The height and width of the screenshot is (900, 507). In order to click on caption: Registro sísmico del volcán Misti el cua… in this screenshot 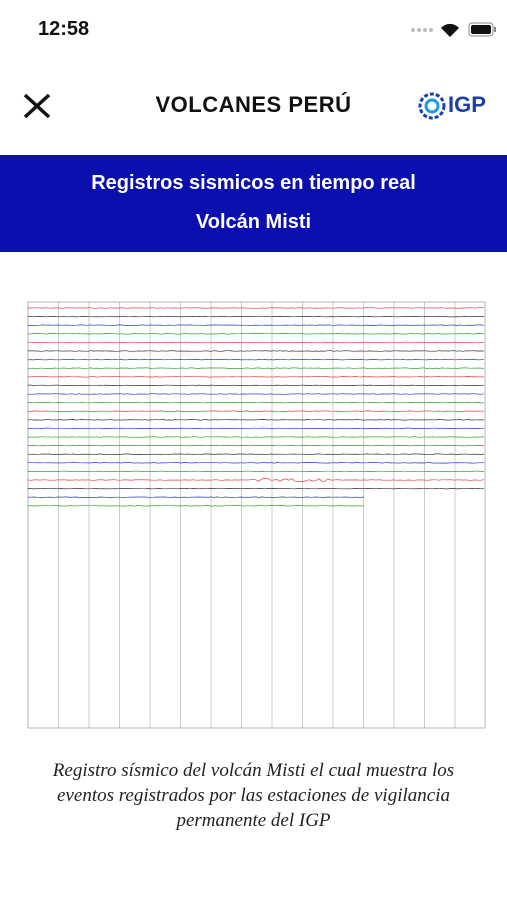, I will do `click(253, 795)`.